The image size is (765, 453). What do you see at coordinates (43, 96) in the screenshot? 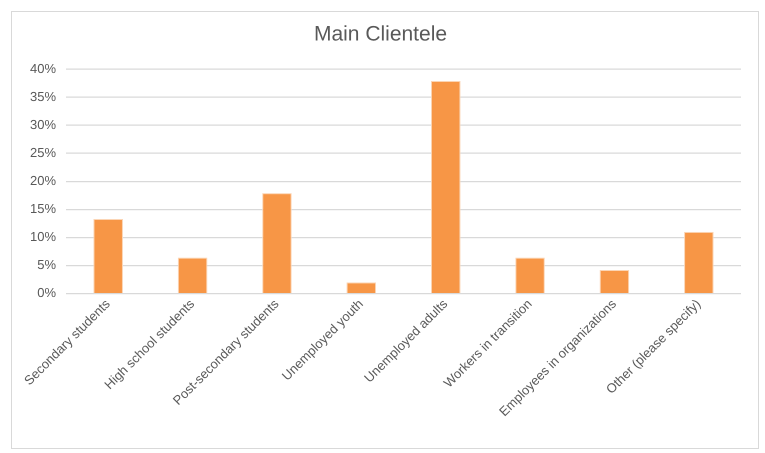
I see `y-tick-label: 35%` at bounding box center [43, 96].